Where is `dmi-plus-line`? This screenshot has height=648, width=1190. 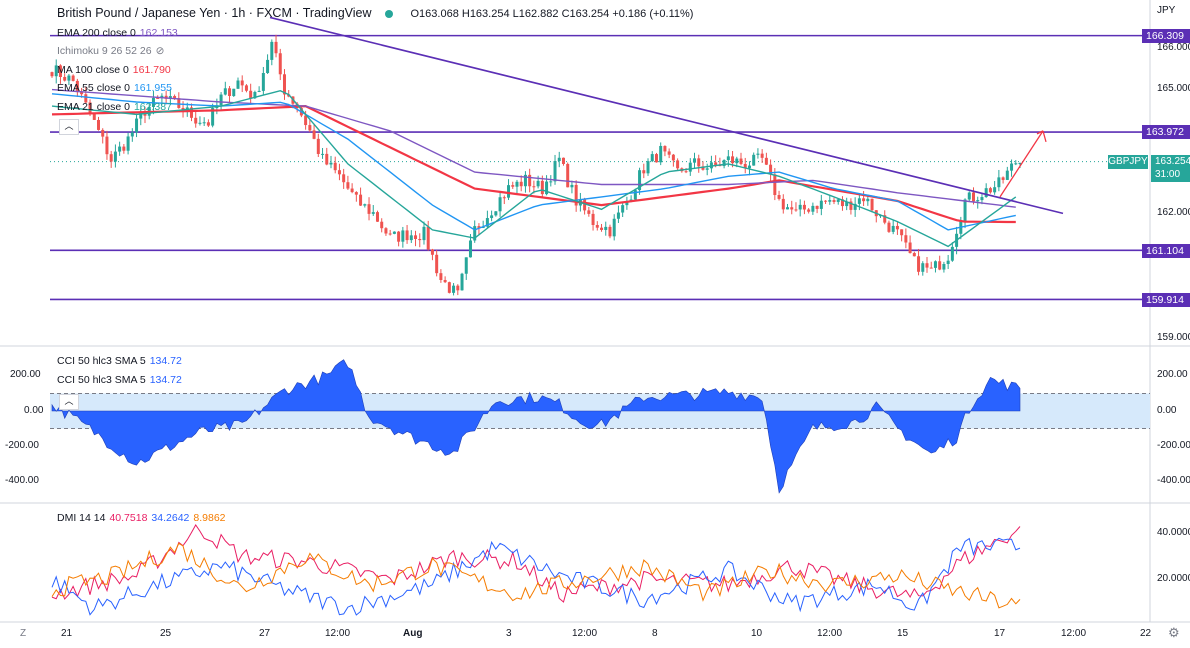 dmi-plus-line is located at coordinates (536, 563).